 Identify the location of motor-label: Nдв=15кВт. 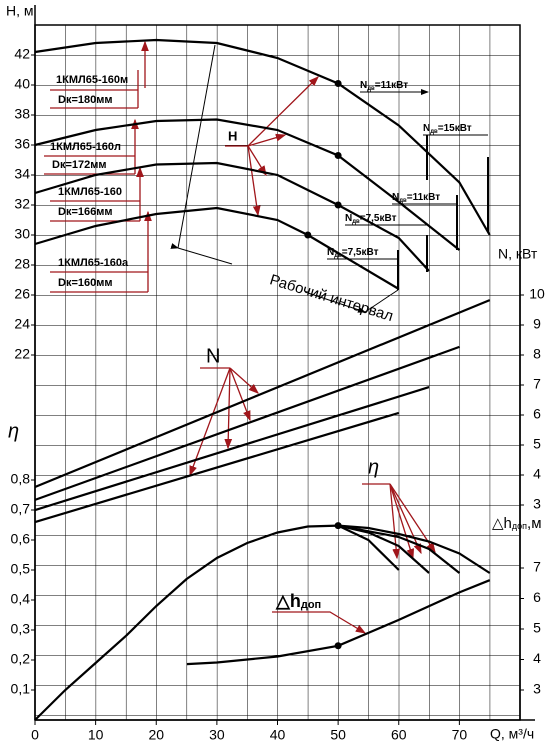
(447, 129).